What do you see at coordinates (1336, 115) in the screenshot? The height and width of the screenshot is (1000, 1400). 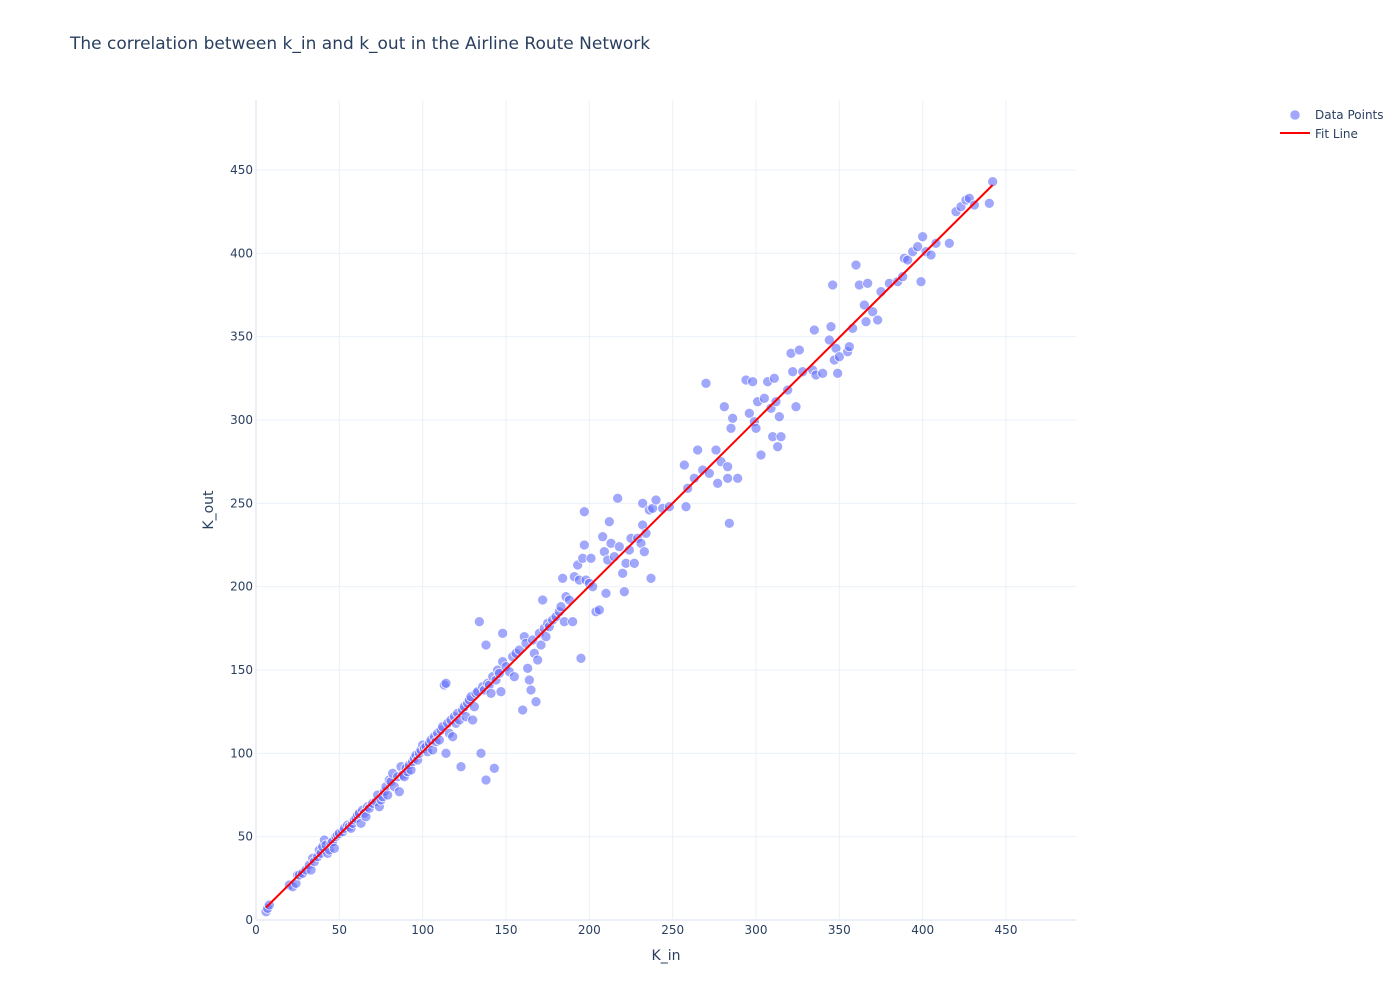 I see `legend-item-data-points: Data Points` at bounding box center [1336, 115].